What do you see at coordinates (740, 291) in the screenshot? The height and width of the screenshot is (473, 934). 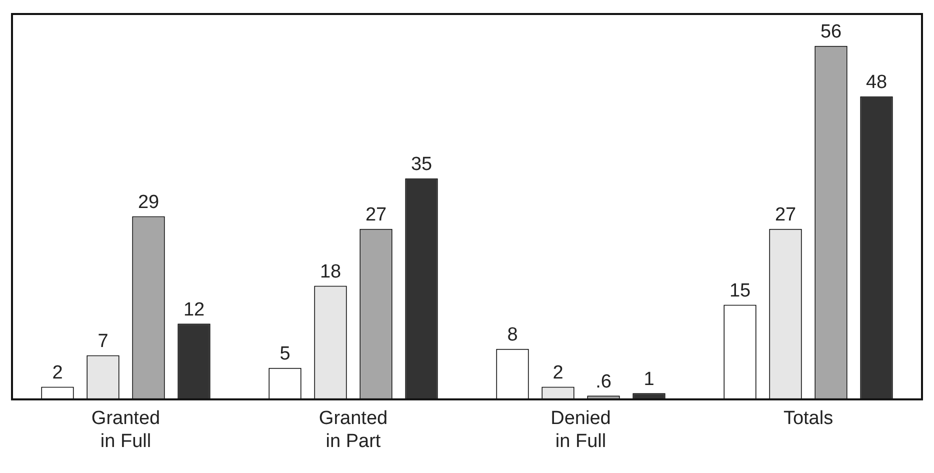 I see `data-label: 15` at bounding box center [740, 291].